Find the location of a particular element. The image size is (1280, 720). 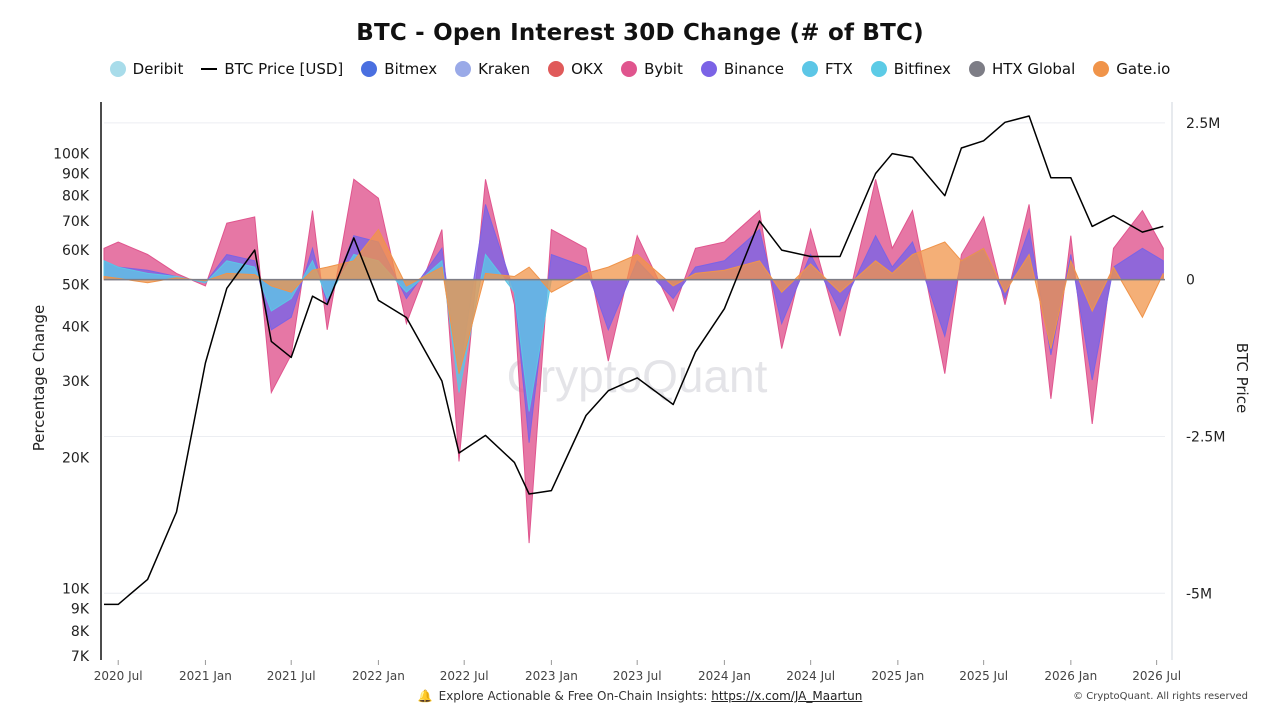

left-tick-label: 60K is located at coordinates (76, 251).